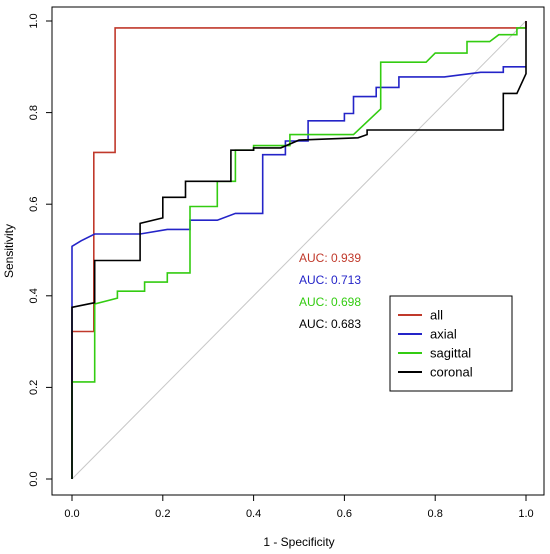 The height and width of the screenshot is (554, 550). Describe the element at coordinates (330, 280) in the screenshot. I see `auc-label-axial: AUC: 0.713` at that location.